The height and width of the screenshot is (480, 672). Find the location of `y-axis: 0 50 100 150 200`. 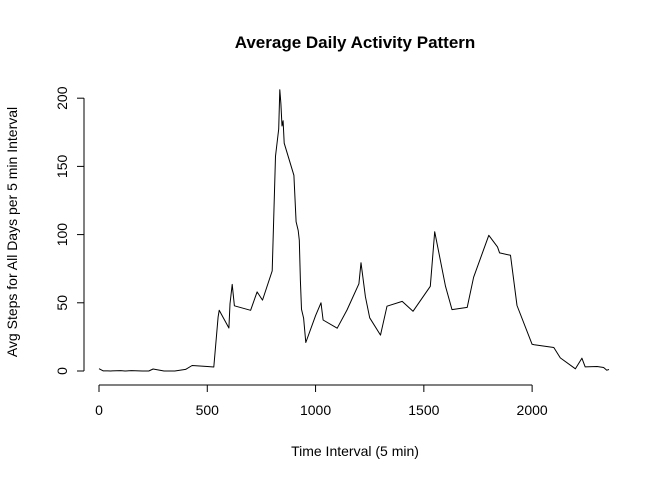

y-axis: 0 50 100 150 200 is located at coordinates (69, 230).